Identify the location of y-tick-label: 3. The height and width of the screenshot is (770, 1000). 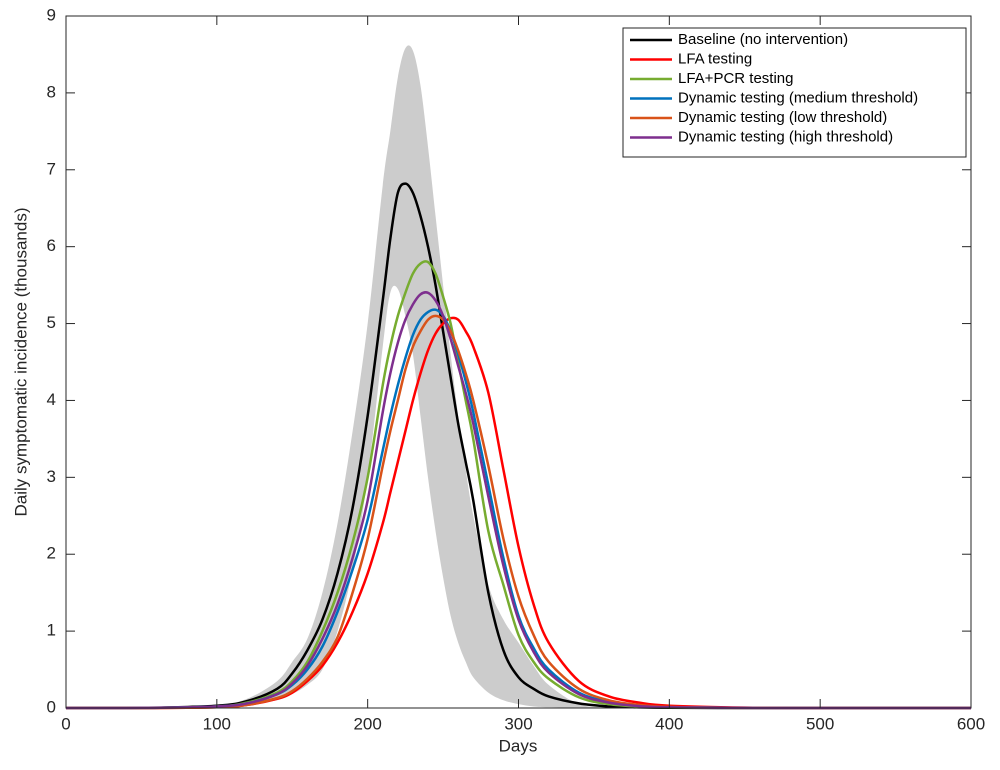
(51, 476).